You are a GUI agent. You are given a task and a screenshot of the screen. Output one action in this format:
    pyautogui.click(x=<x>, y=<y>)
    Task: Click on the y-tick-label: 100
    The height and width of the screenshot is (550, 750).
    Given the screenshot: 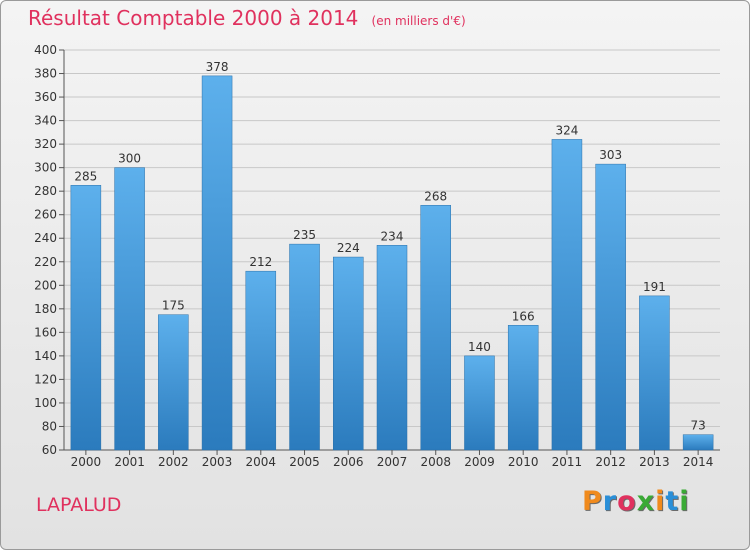 What is the action you would take?
    pyautogui.click(x=45, y=403)
    